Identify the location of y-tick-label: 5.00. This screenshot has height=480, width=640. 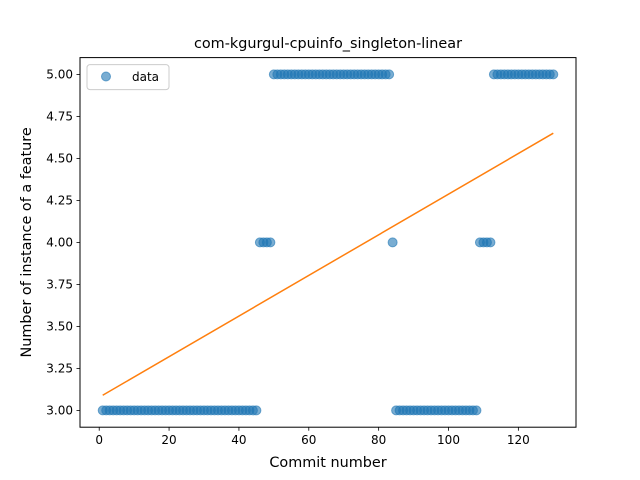
(59, 75).